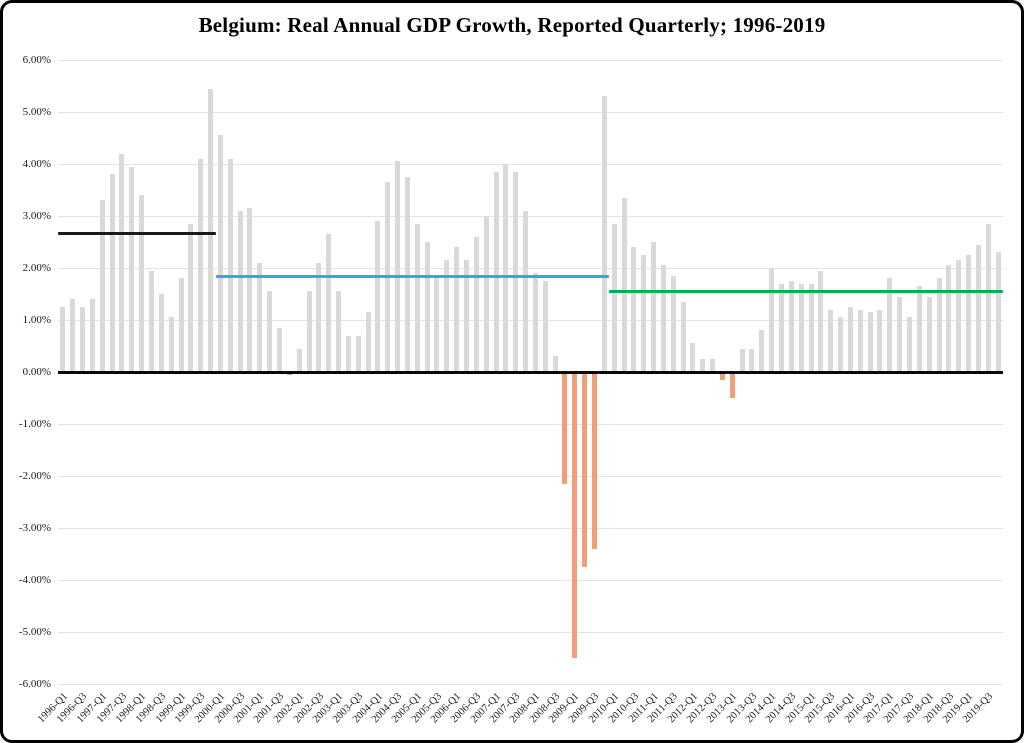 The width and height of the screenshot is (1024, 743). I want to click on y-tick-label: 1.00%, so click(36, 319).